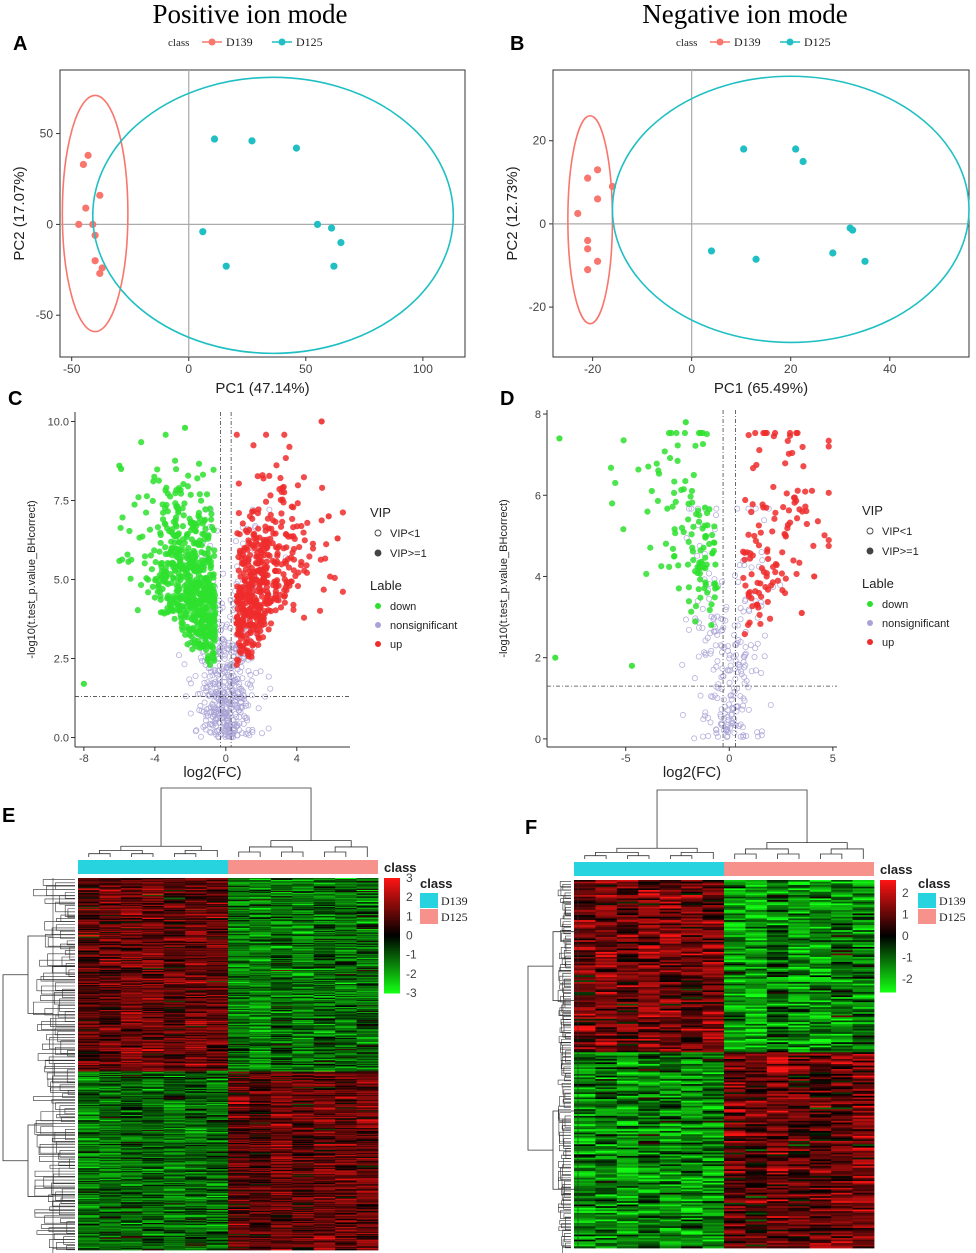 The image size is (976, 1253). What do you see at coordinates (870, 531) in the screenshot?
I see `legend-key-vip` at bounding box center [870, 531].